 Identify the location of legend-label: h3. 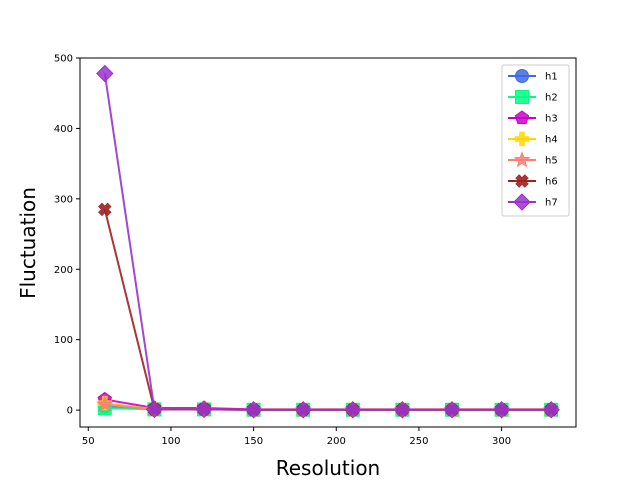
(551, 119).